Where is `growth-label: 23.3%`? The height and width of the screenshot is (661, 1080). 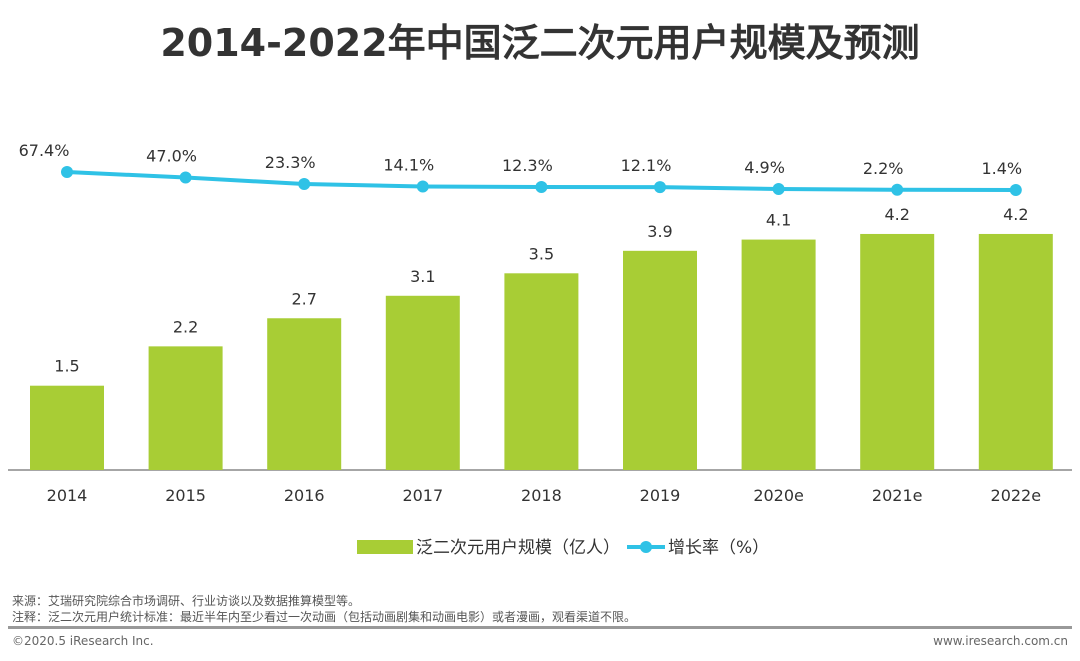 growth-label: 23.3% is located at coordinates (290, 162).